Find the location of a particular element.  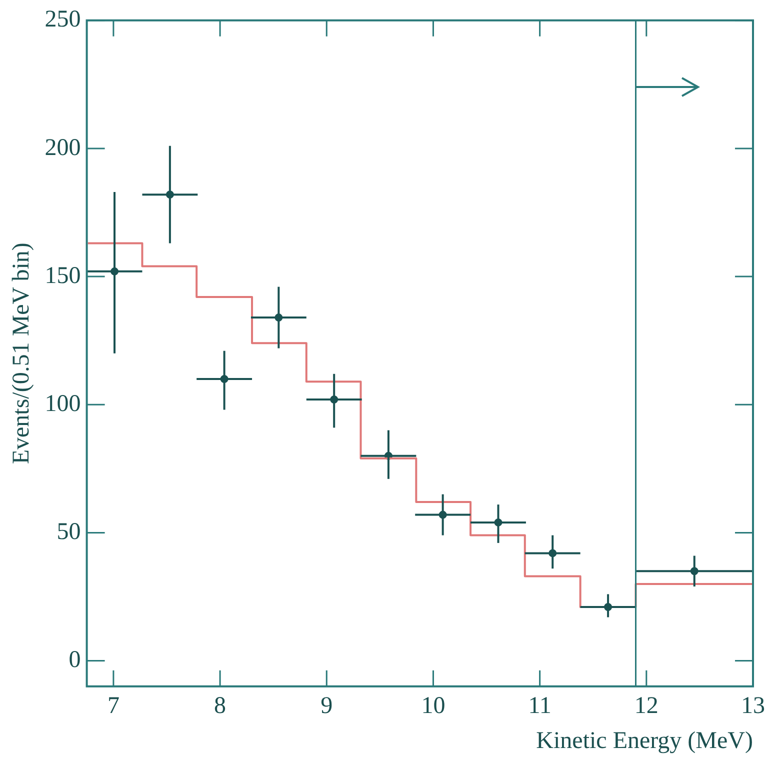

y-tick-label: 0 is located at coordinates (74, 660).